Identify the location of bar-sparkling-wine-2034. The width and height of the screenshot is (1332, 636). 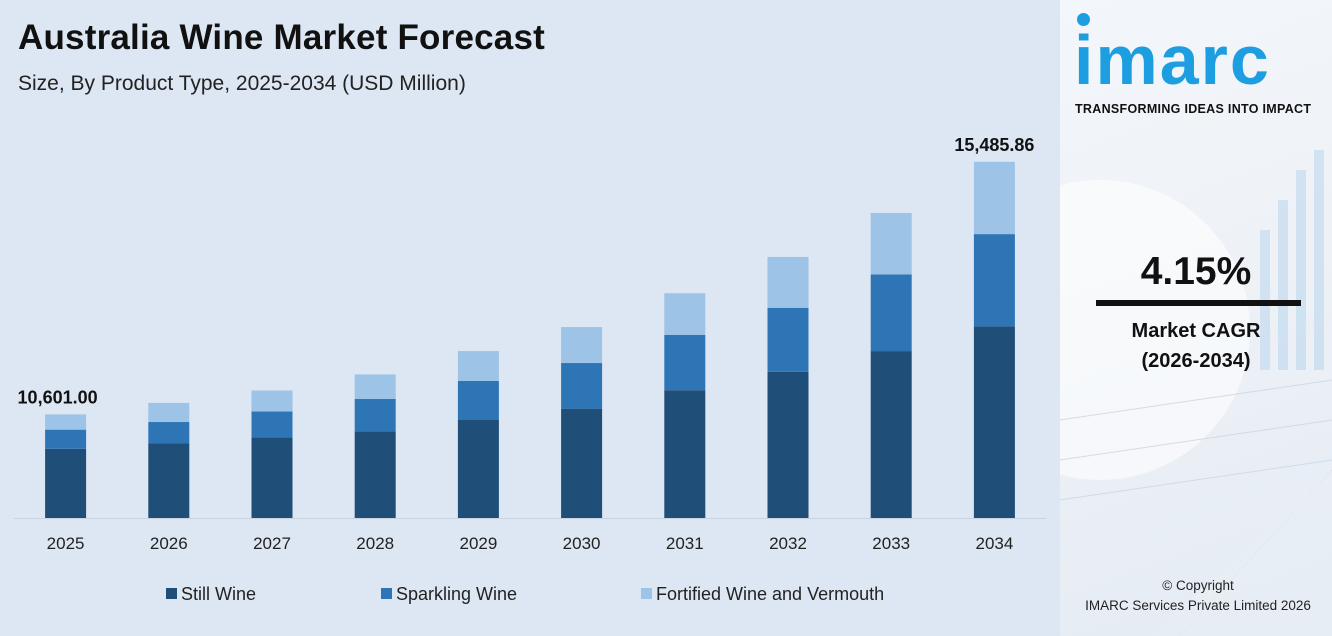
(994, 280).